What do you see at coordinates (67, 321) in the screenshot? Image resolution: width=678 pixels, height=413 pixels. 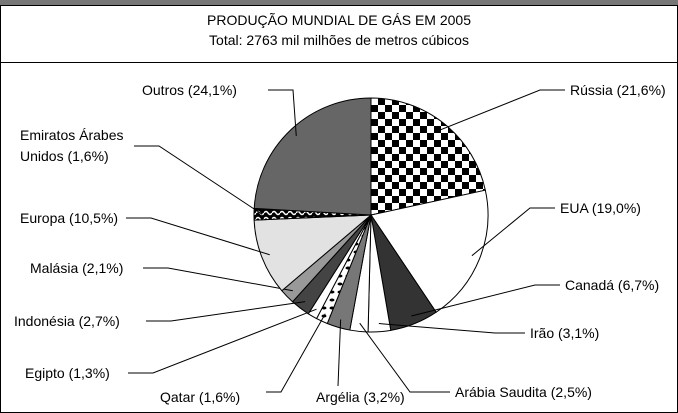 I see `slice-label: Indonésia (2,7%)` at bounding box center [67, 321].